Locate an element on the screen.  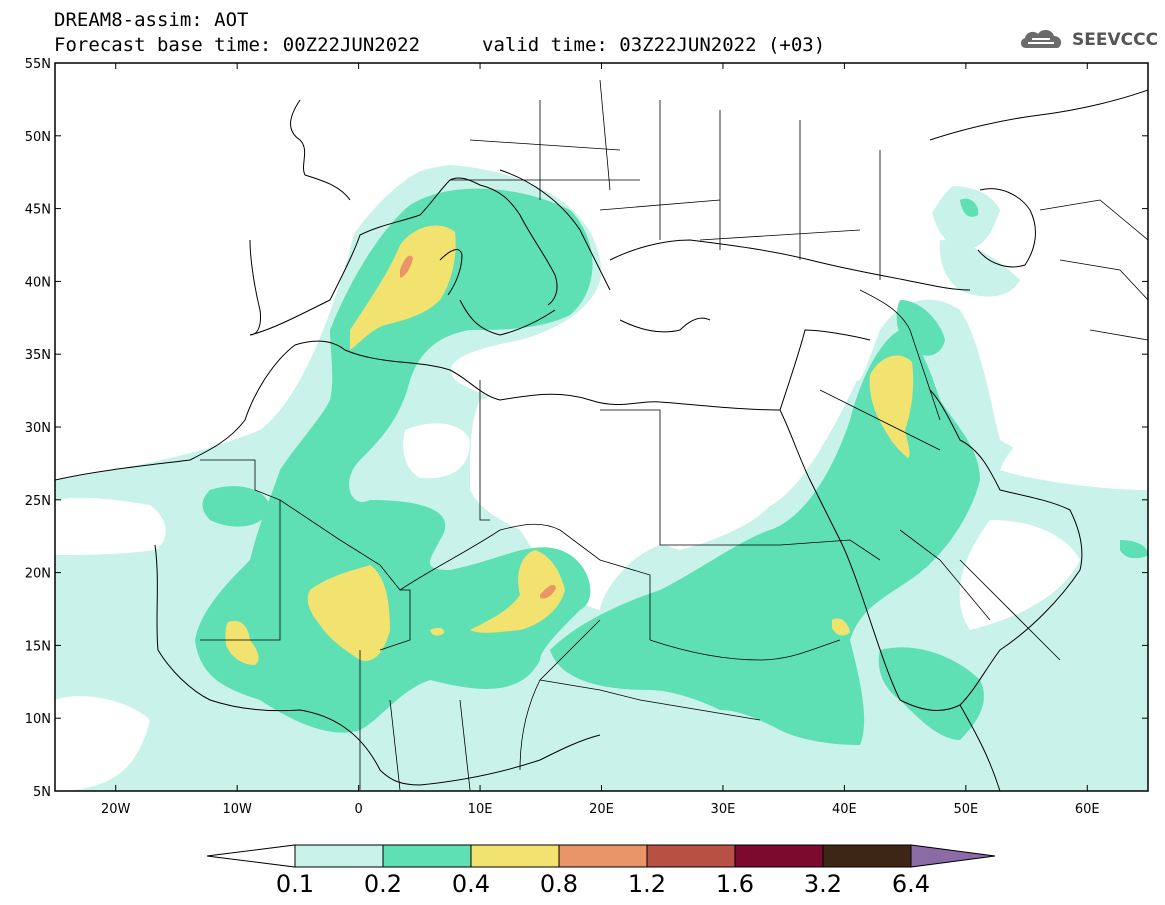
lat-tick-label: 30N is located at coordinates (38, 428).